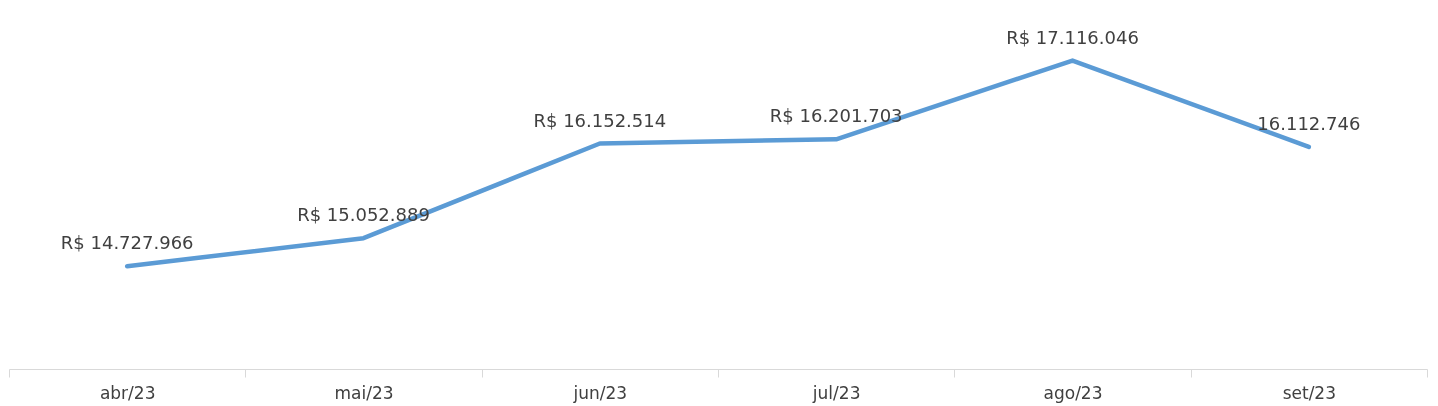 The image size is (1438, 406). What do you see at coordinates (127, 243) in the screenshot?
I see `data-label: R$ 14.727.966` at bounding box center [127, 243].